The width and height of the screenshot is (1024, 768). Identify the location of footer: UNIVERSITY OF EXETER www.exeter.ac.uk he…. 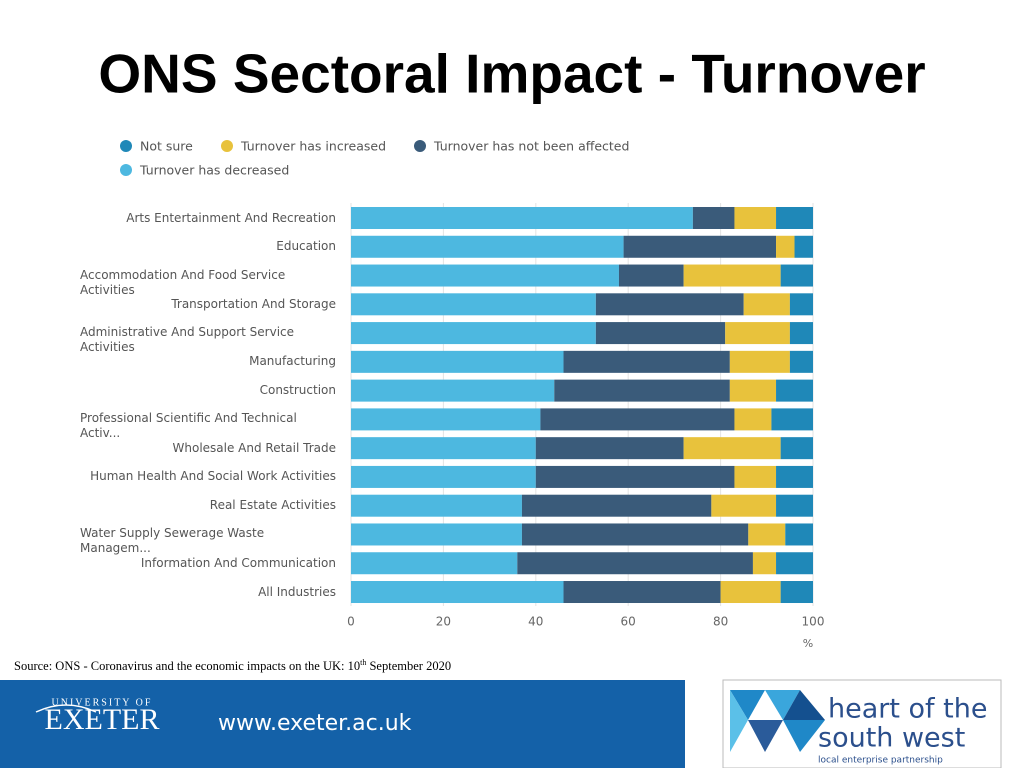
(501, 723).